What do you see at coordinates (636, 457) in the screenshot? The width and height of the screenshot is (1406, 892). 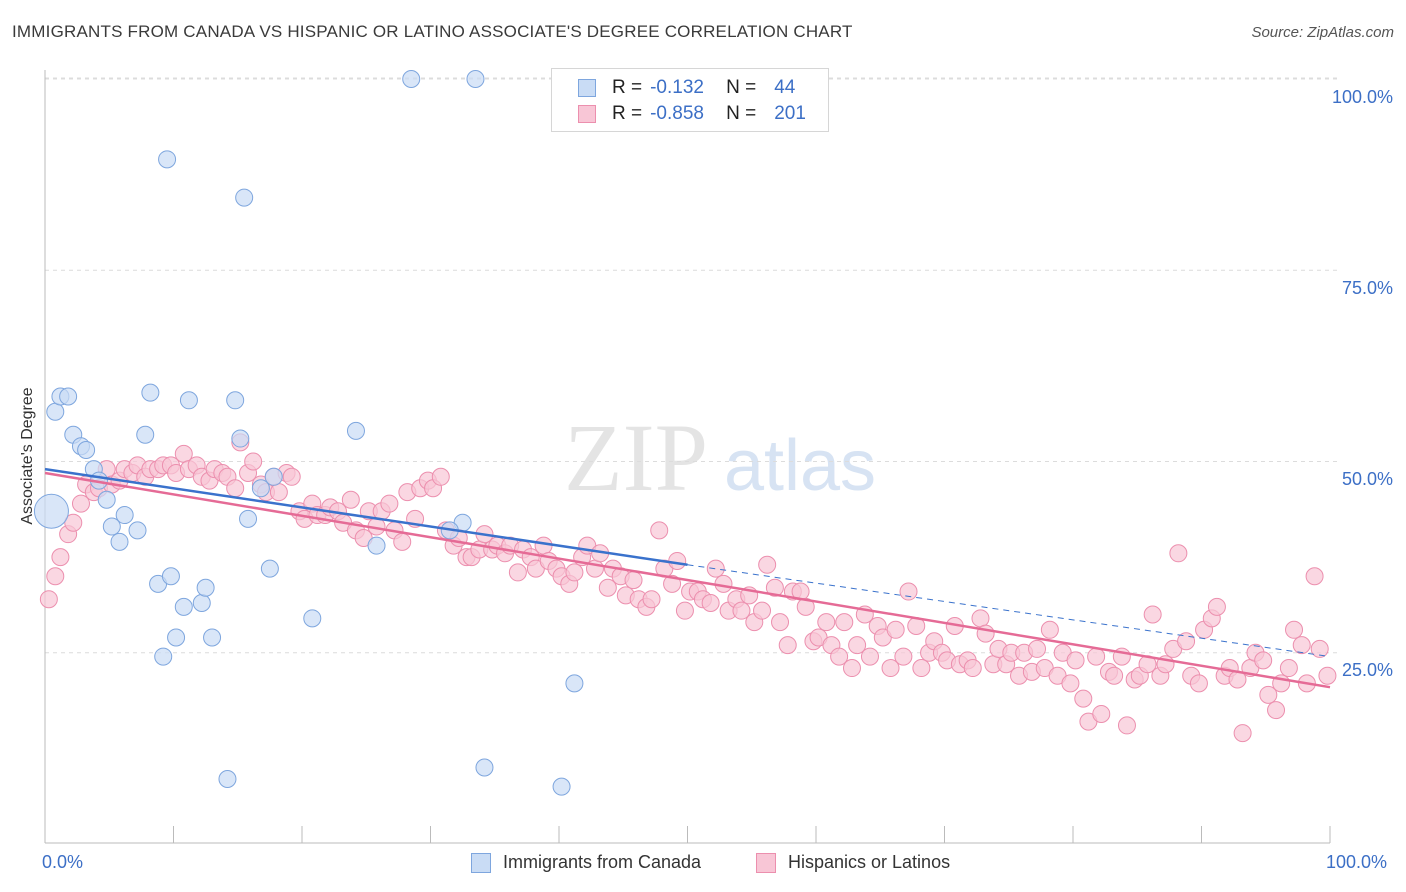 I see `watermark-zip: ZIP` at bounding box center [636, 457].